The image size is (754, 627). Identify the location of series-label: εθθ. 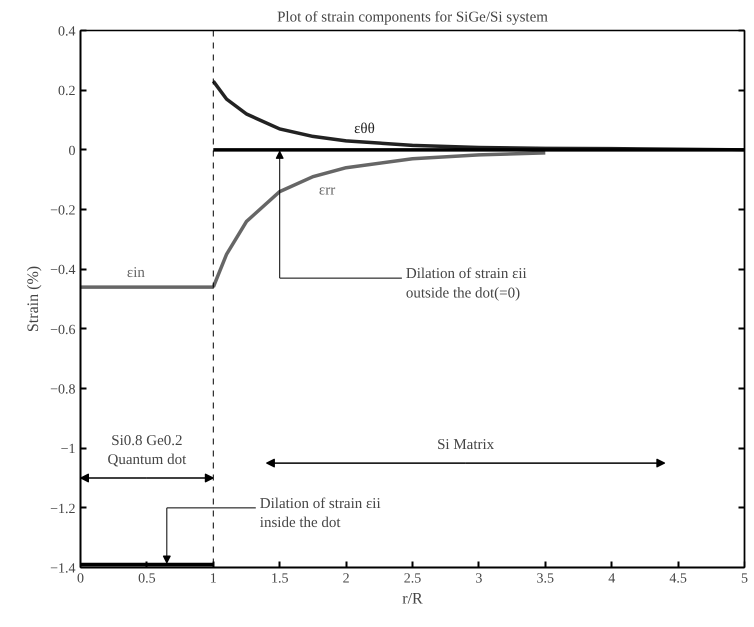
(364, 128).